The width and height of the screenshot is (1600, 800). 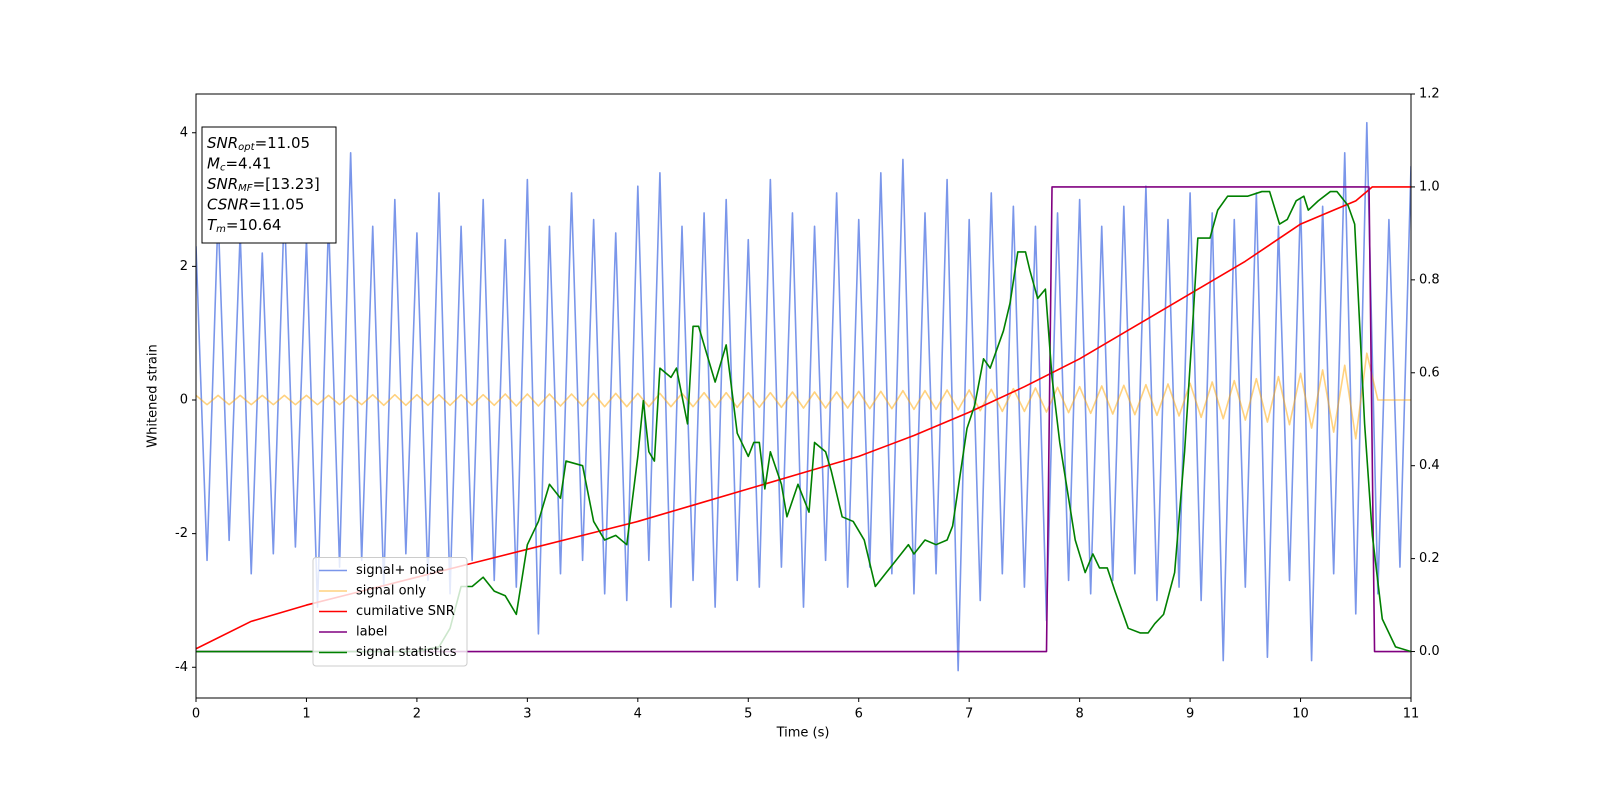 I want to click on y-tick-label: 4, so click(x=184, y=132).